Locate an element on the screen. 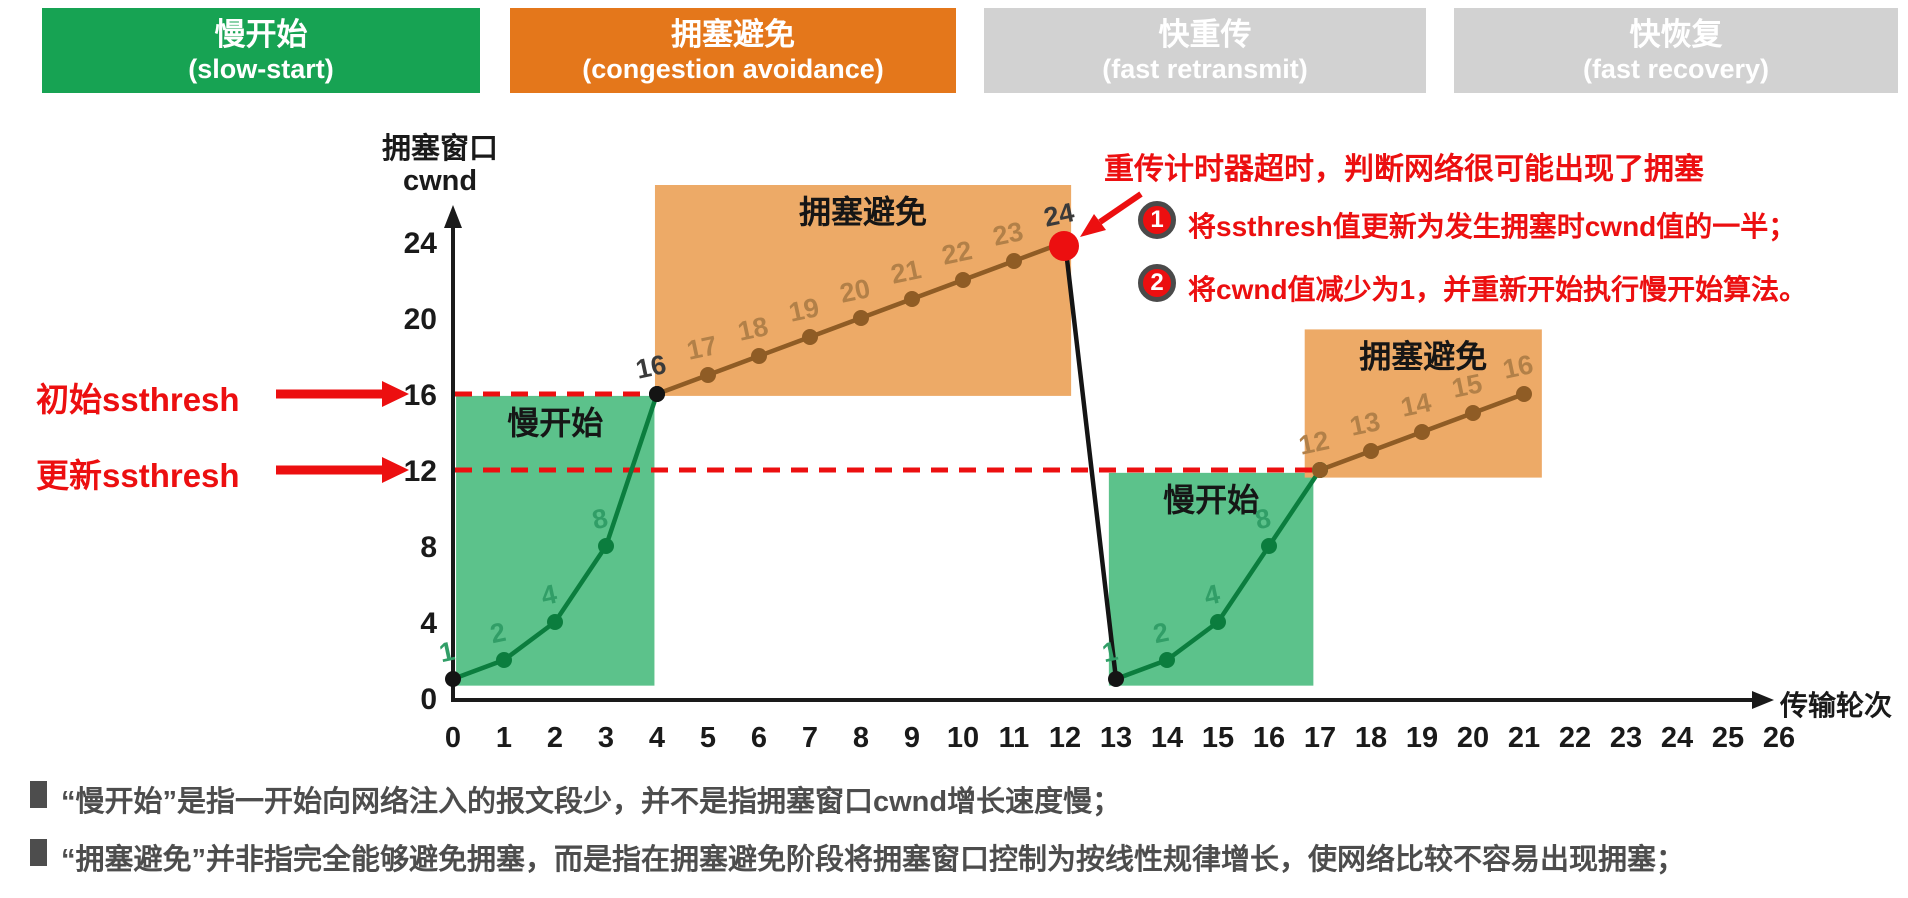 This screenshot has width=1908, height=898. timeout-arrow-shaft is located at coordinates (1120, 208).